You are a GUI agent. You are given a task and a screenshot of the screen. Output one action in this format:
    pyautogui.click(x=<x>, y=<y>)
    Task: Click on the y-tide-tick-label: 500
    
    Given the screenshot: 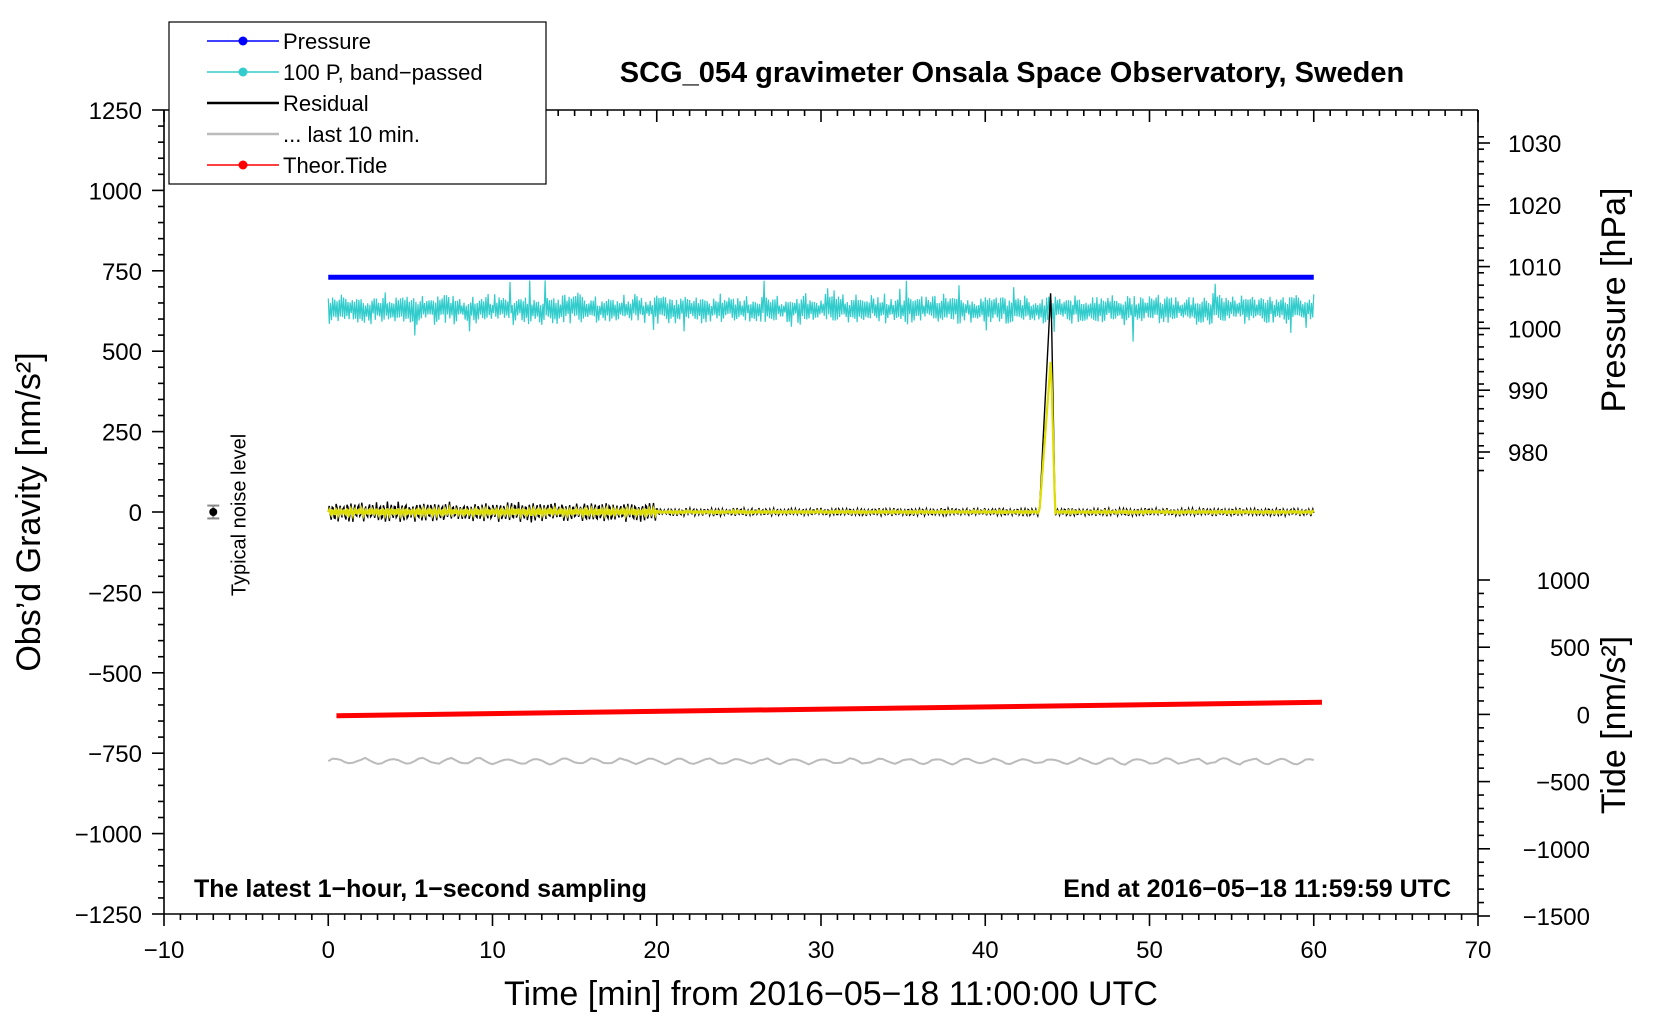 What is the action you would take?
    pyautogui.click(x=1570, y=648)
    